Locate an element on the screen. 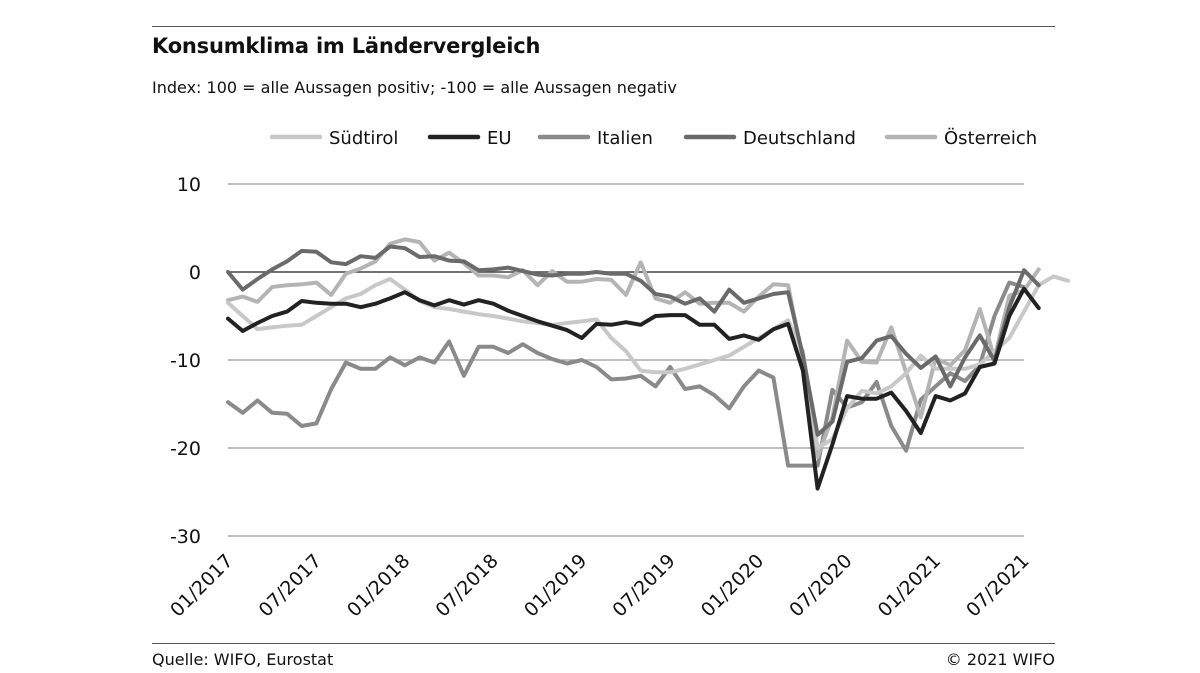  y-tick-label: 10 is located at coordinates (189, 185).